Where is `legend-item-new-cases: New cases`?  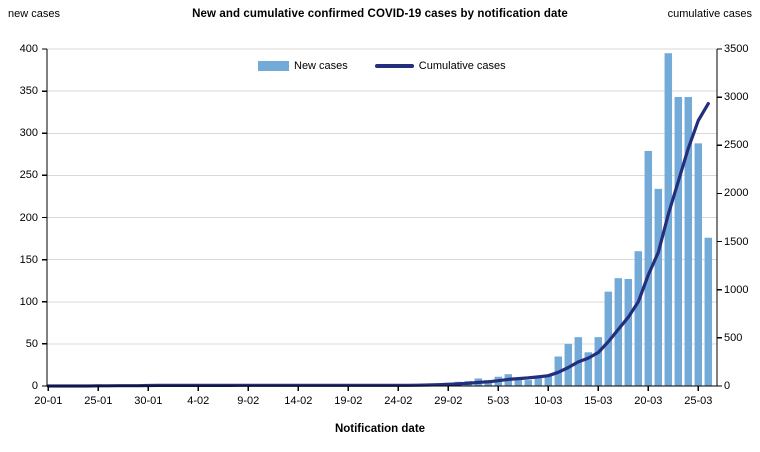
legend-item-new-cases: New cases is located at coordinates (303, 66).